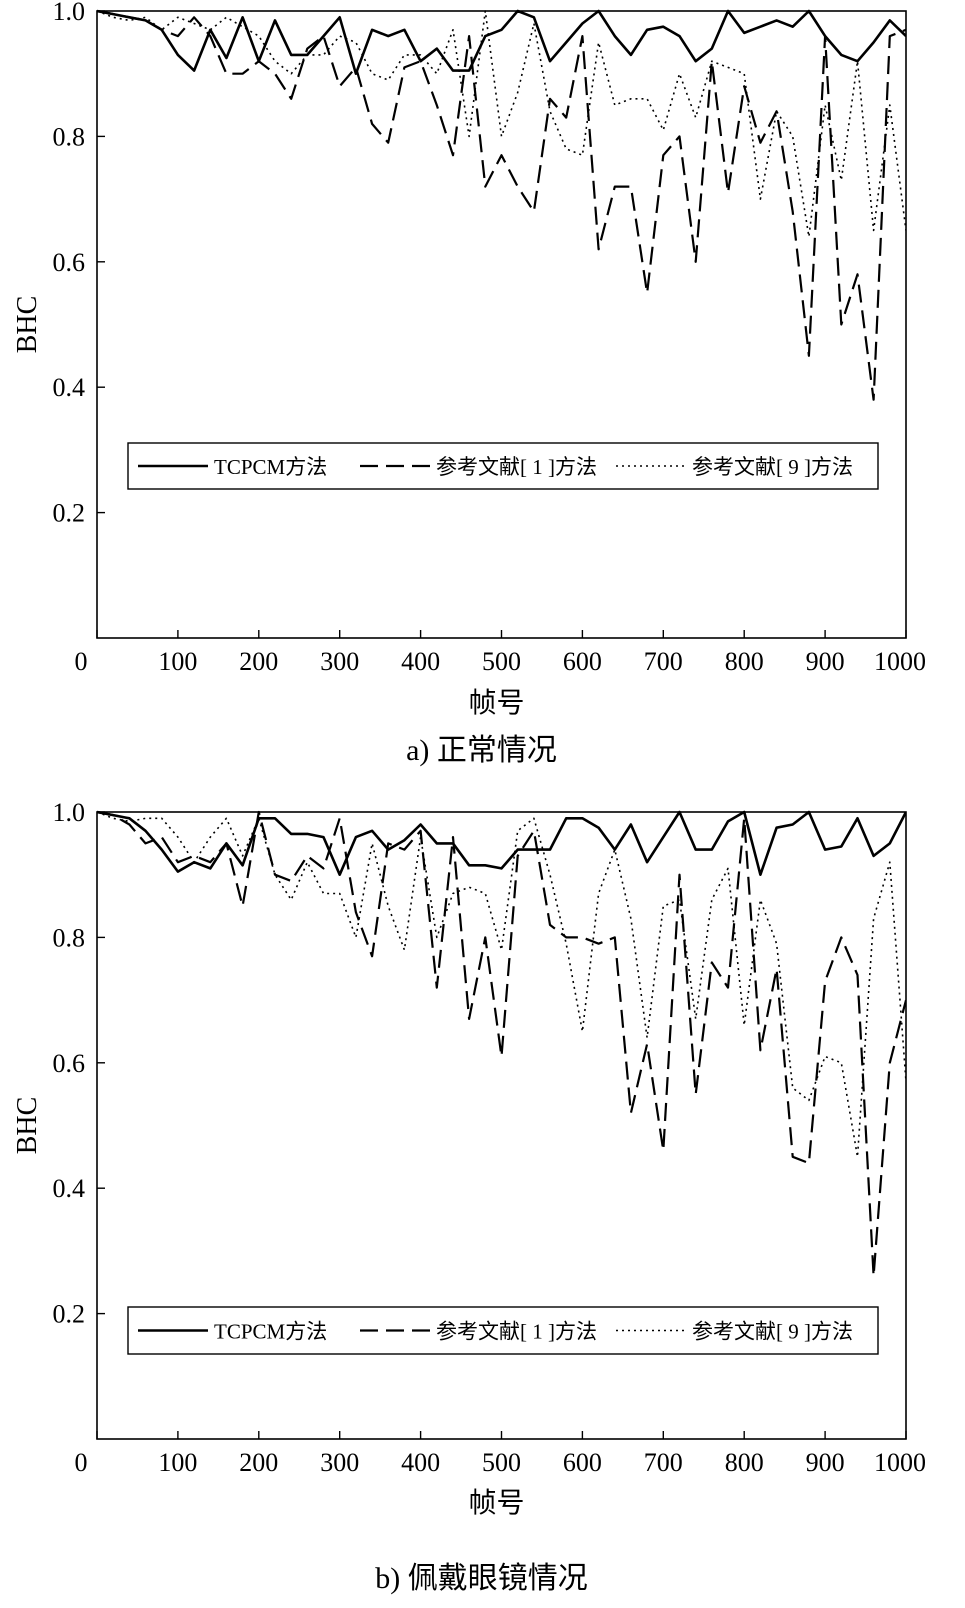  I want to click on panel-caption: a) 正常情况, so click(481, 750).